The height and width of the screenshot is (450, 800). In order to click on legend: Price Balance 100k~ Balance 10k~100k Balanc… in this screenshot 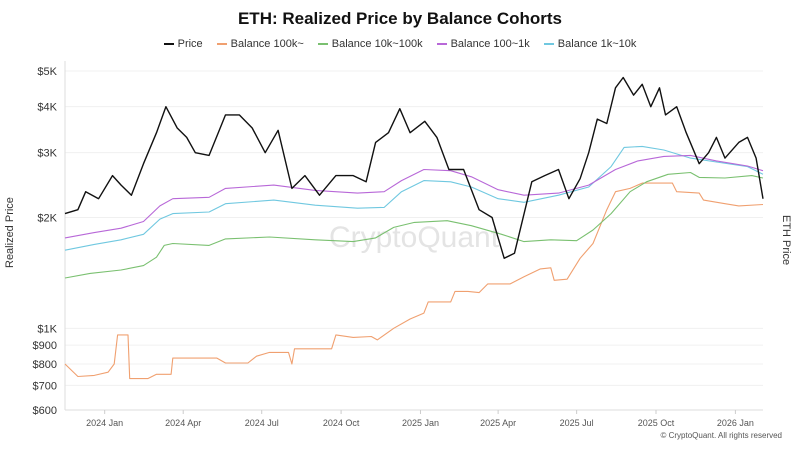, I will do `click(400, 44)`.